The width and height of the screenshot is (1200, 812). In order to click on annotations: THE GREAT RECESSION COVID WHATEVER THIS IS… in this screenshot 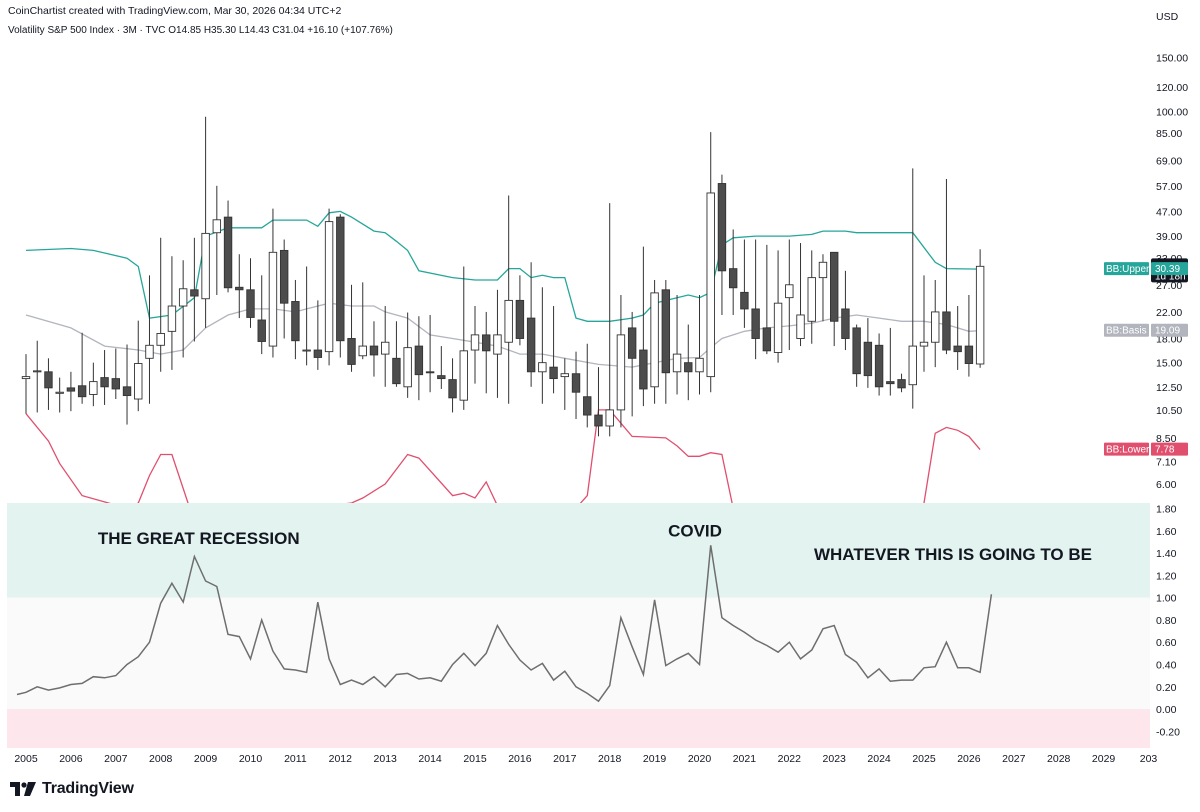, I will do `click(595, 542)`.